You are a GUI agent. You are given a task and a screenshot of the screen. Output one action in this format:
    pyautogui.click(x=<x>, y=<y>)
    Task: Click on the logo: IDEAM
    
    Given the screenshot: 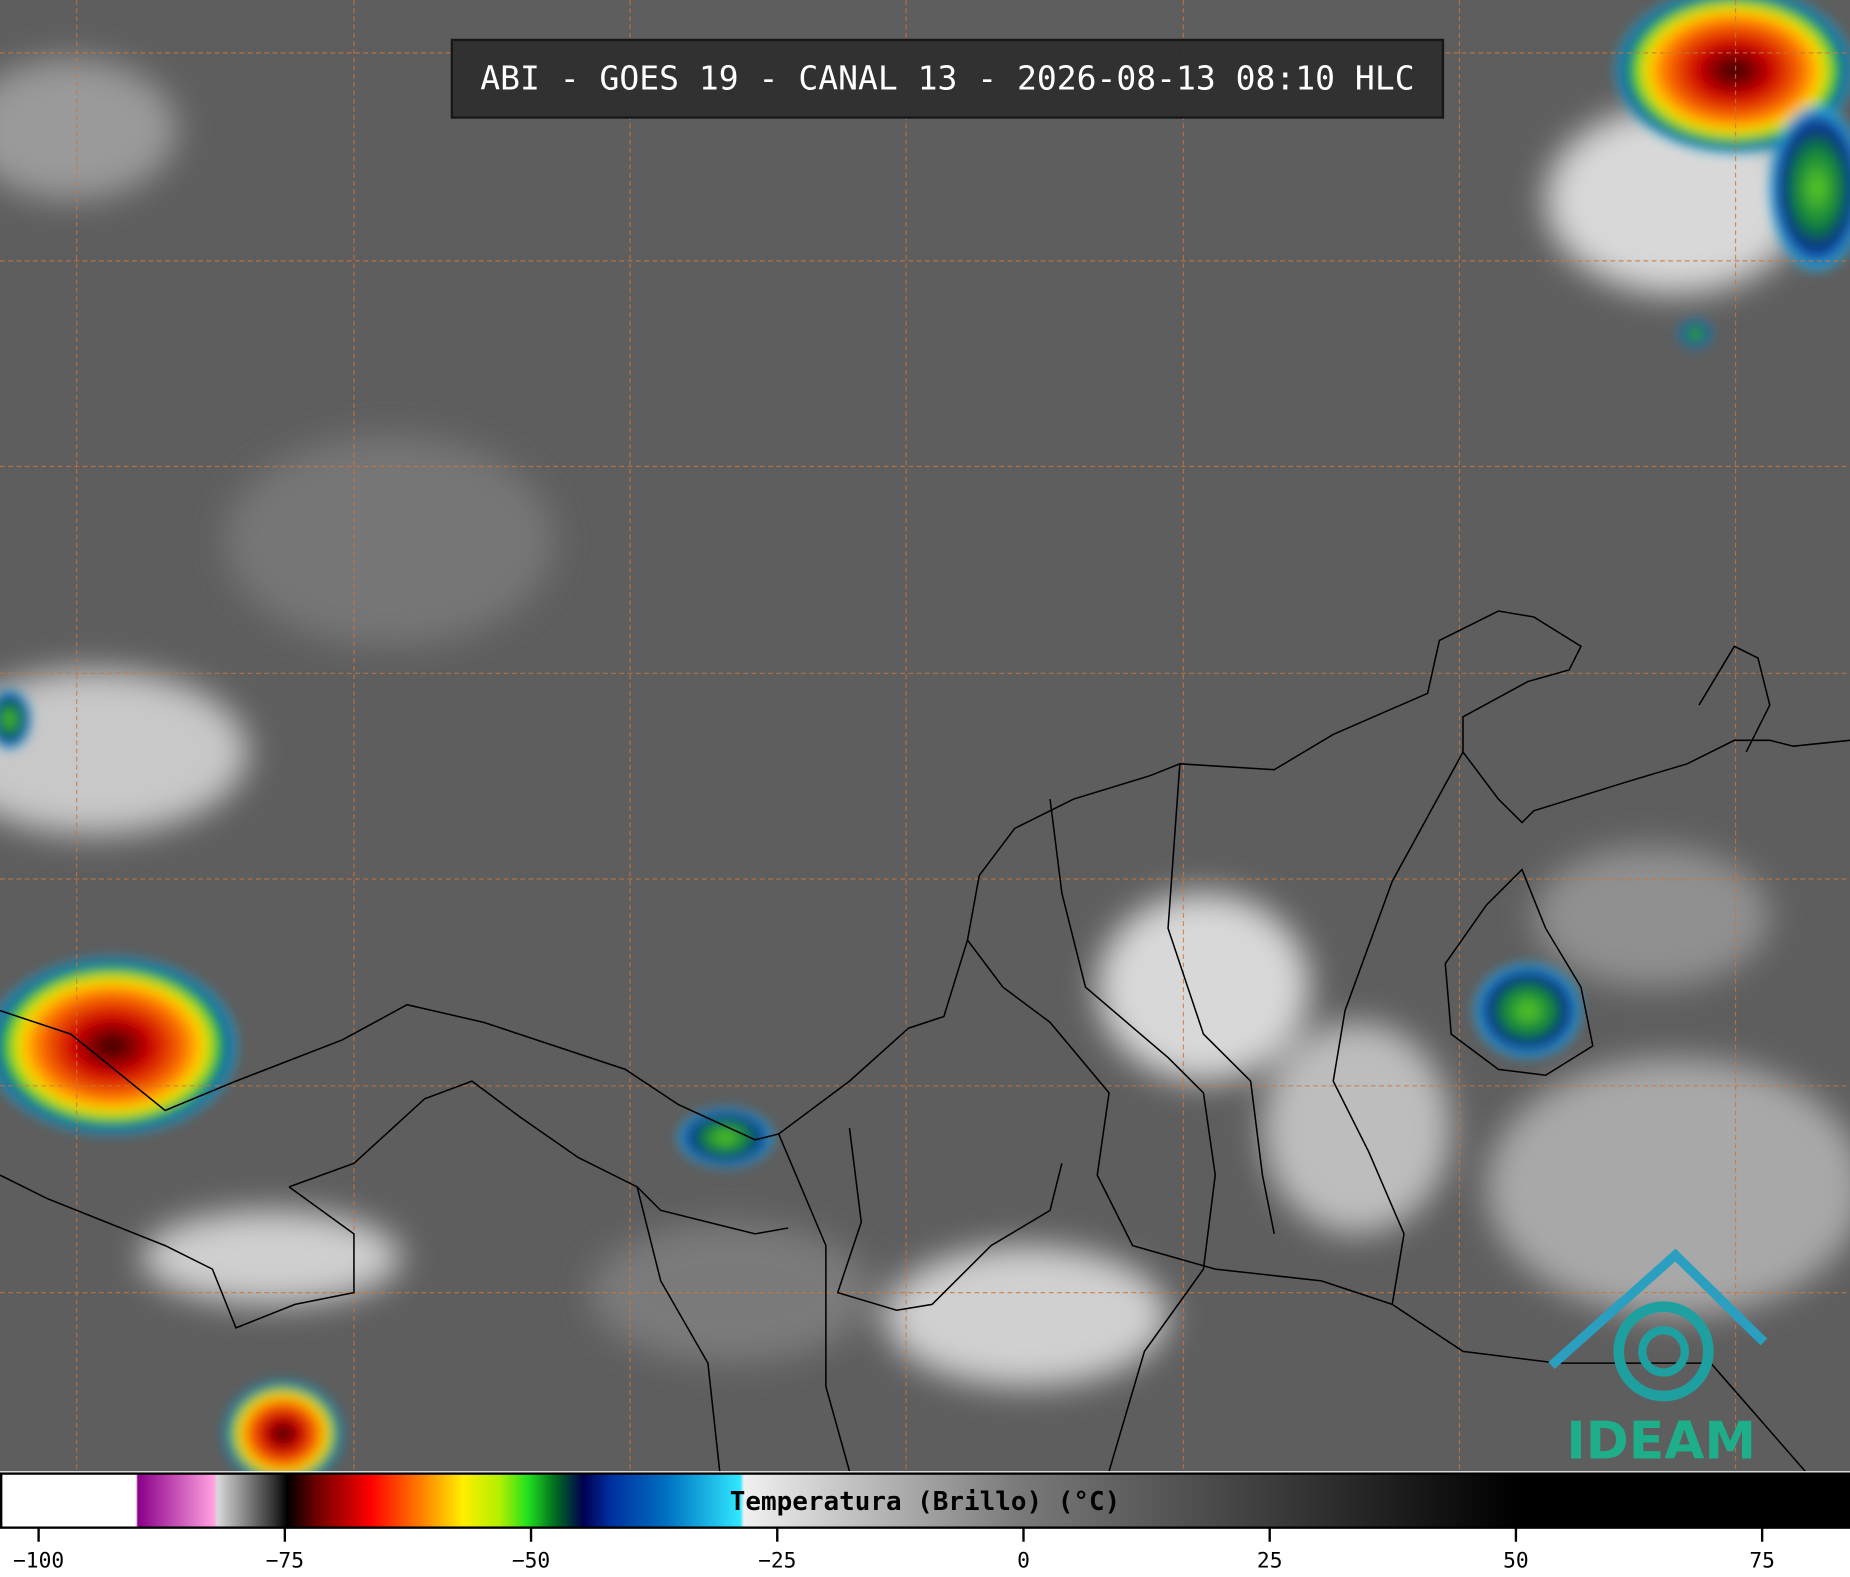 What is the action you would take?
    pyautogui.click(x=1658, y=1359)
    